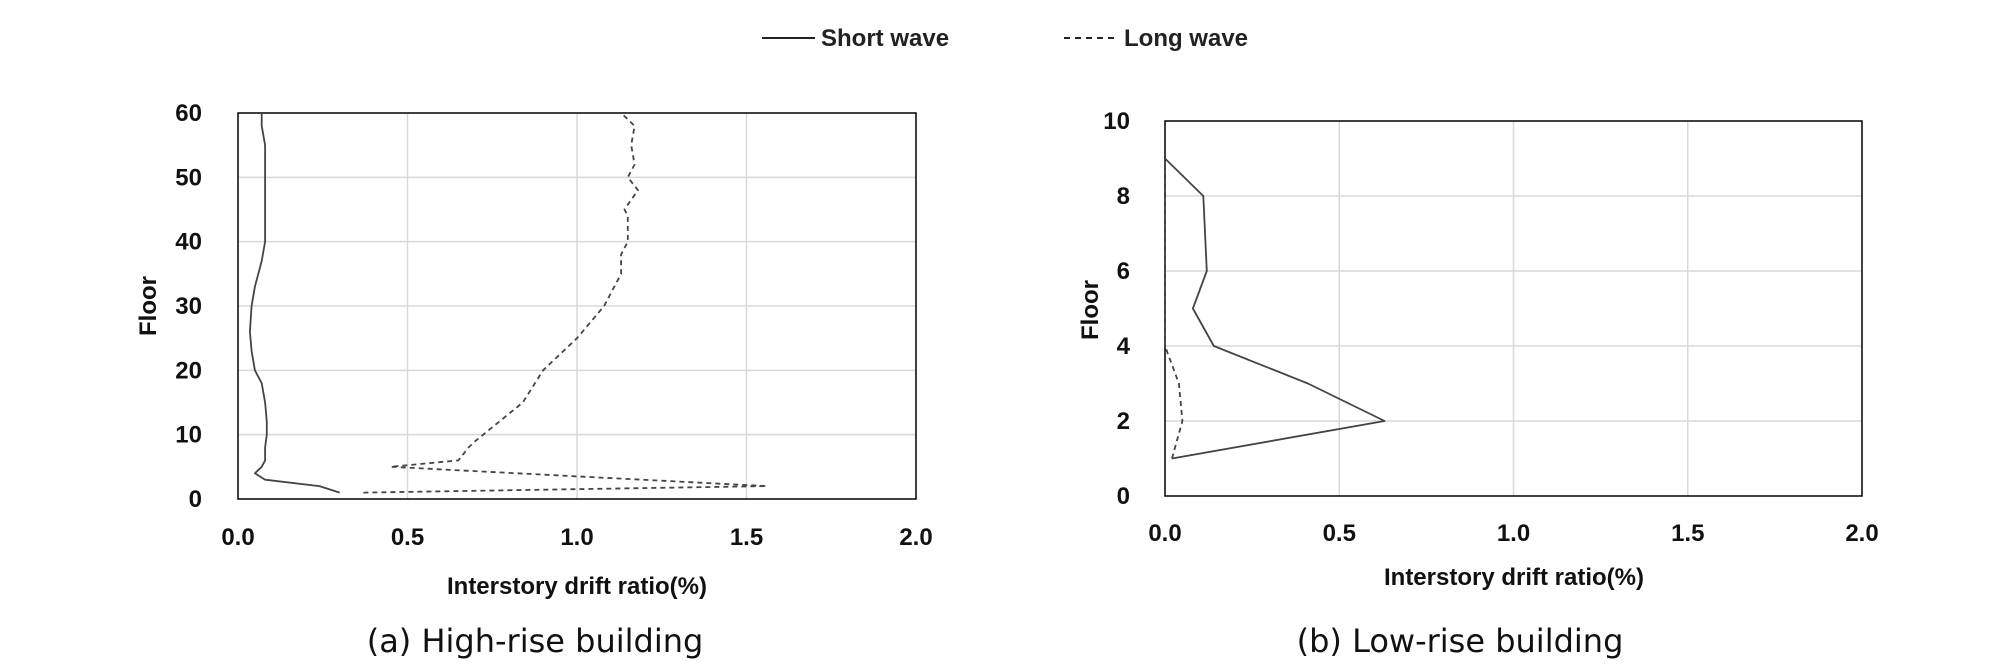  I want to click on series-line-short-wave-high-rise, so click(294, 303).